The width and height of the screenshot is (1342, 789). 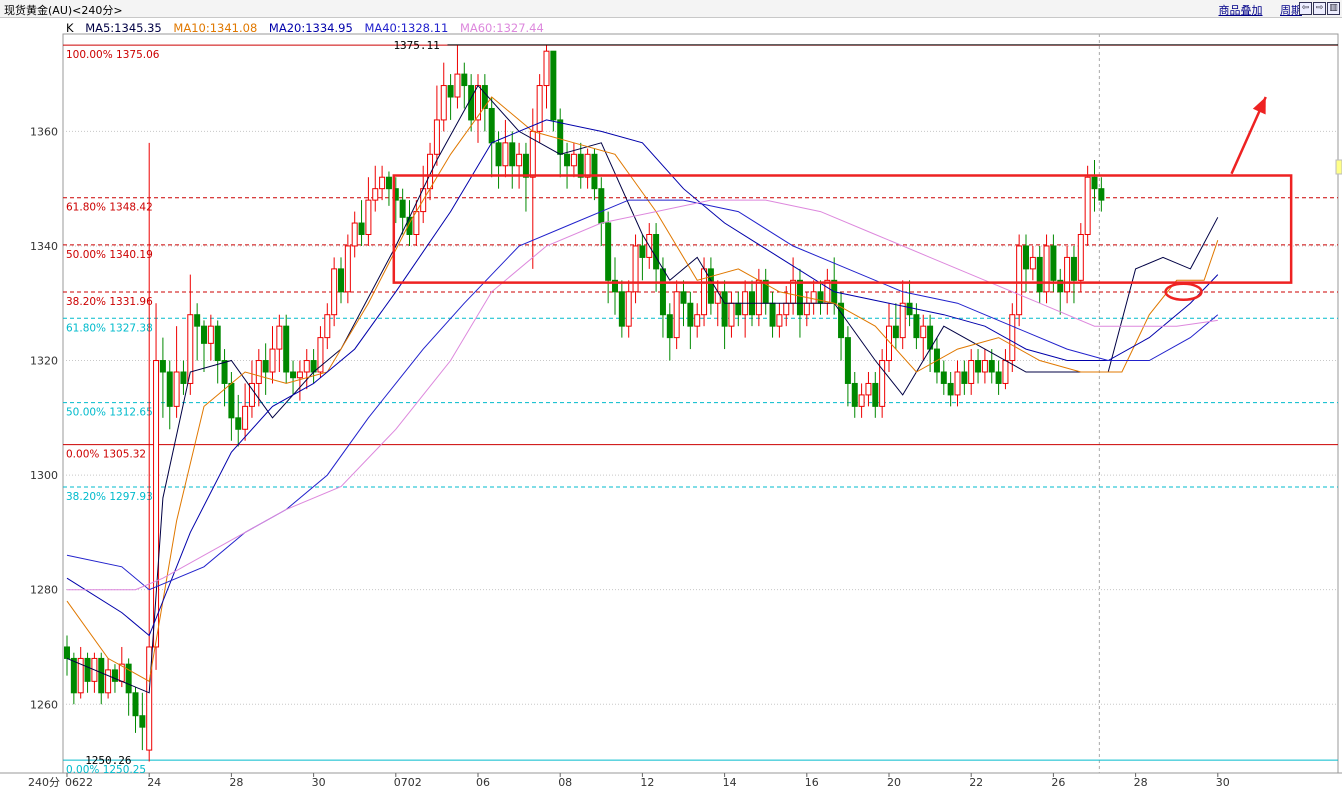 I want to click on fib-label: 38.20% 1297.93, so click(x=109, y=497).